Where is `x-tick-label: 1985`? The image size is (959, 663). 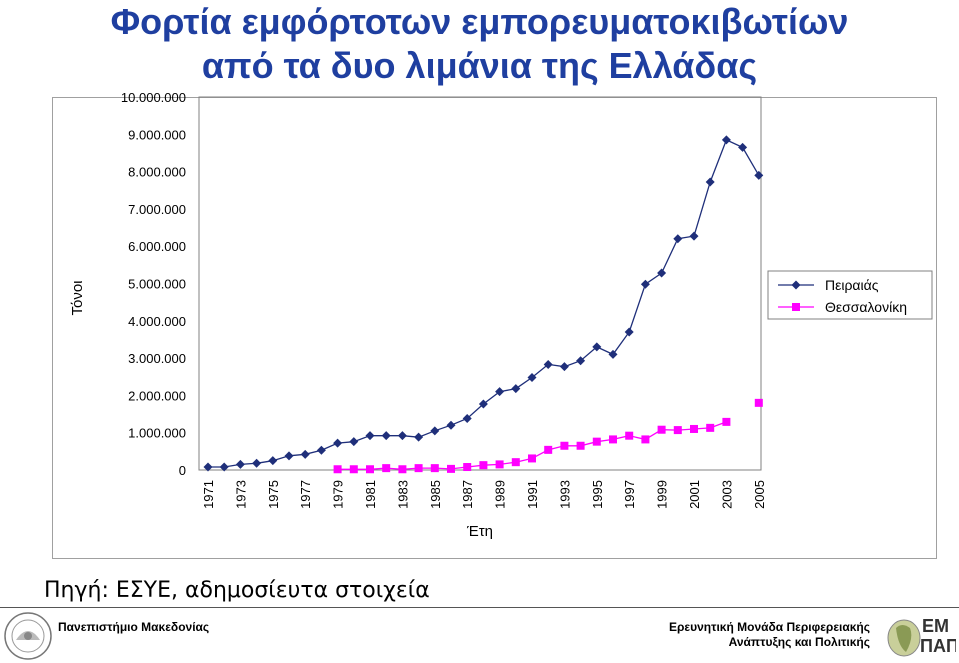 x-tick-label: 1985 is located at coordinates (435, 494).